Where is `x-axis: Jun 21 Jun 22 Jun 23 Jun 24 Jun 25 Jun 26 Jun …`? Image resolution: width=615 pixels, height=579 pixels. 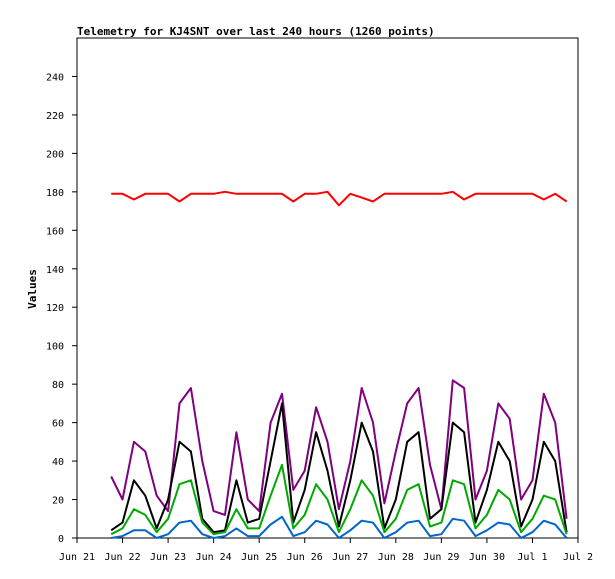
x-axis: Jun 21 Jun 22 Jun 23 Jun 24 Jun 25 Jun 26 Jun … is located at coordinates (326, 550).